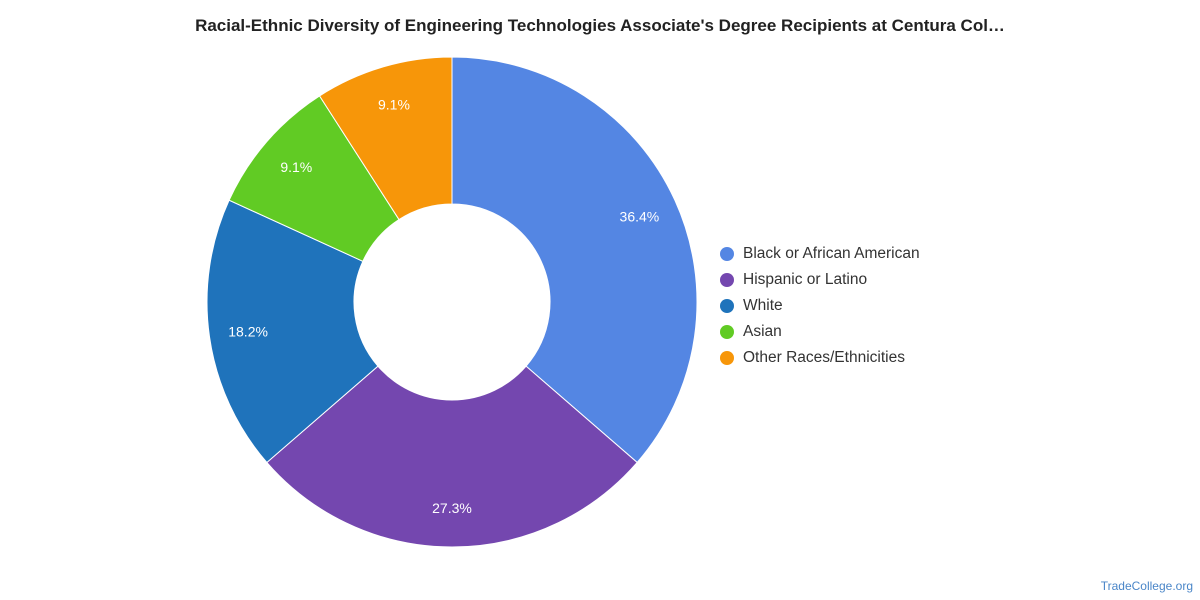 The image size is (1200, 600). Describe the element at coordinates (452, 508) in the screenshot. I see `slice-label-1: 27.3%` at that location.